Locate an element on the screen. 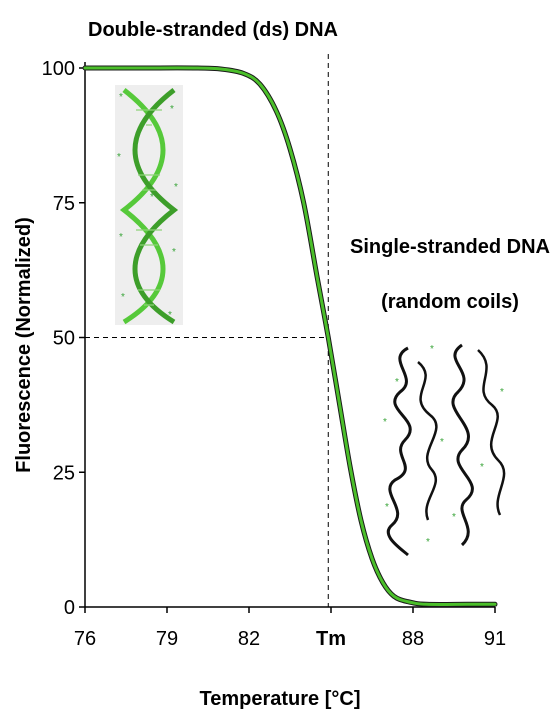 The width and height of the screenshot is (552, 722). y-tick-label: 25 is located at coordinates (64, 473).